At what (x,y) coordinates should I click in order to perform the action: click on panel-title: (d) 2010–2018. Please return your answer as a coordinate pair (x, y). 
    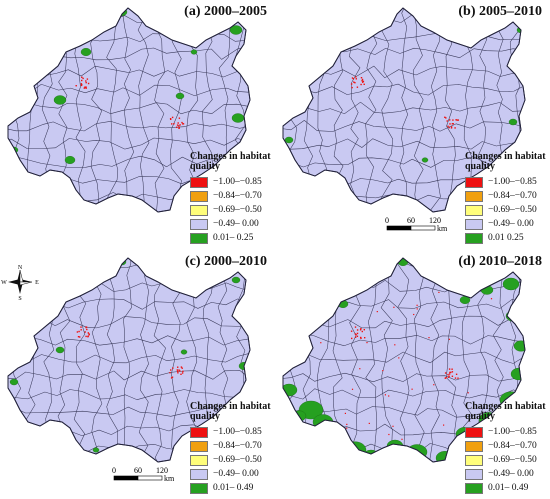
    Looking at the image, I should click on (500, 261).